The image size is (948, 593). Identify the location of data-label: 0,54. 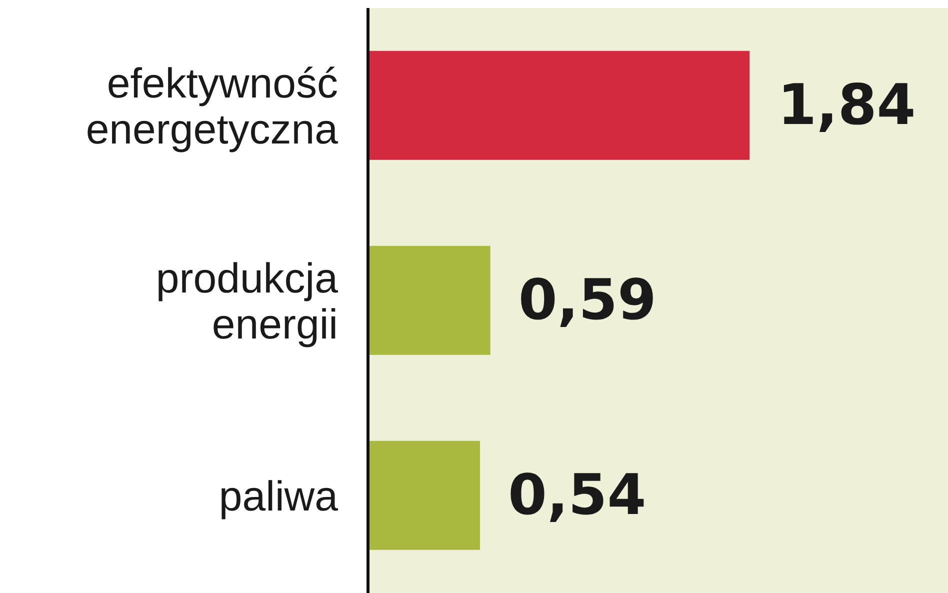
(577, 495).